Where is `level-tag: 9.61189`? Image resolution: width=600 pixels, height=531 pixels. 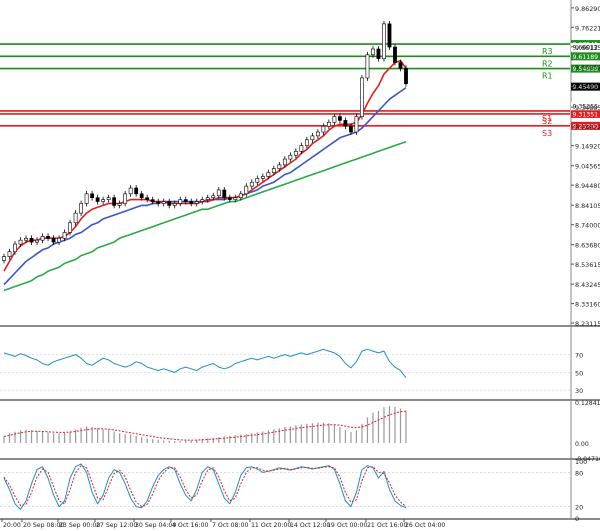
level-tag: 9.61189 is located at coordinates (586, 57).